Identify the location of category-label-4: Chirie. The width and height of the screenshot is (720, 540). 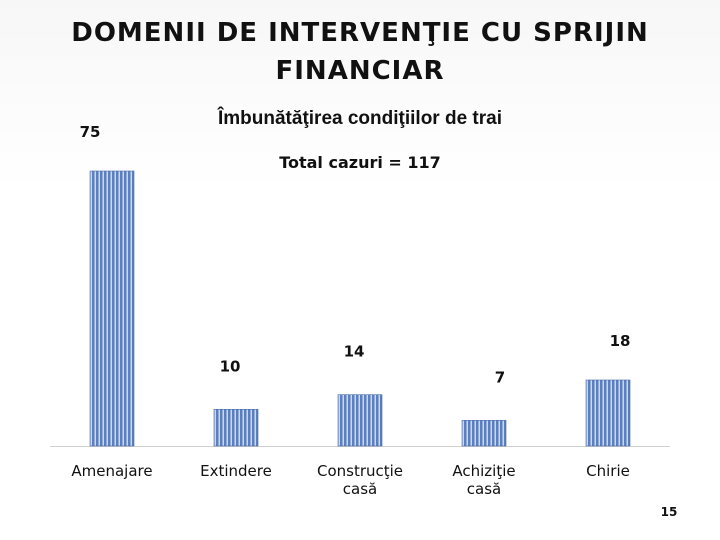
(608, 471).